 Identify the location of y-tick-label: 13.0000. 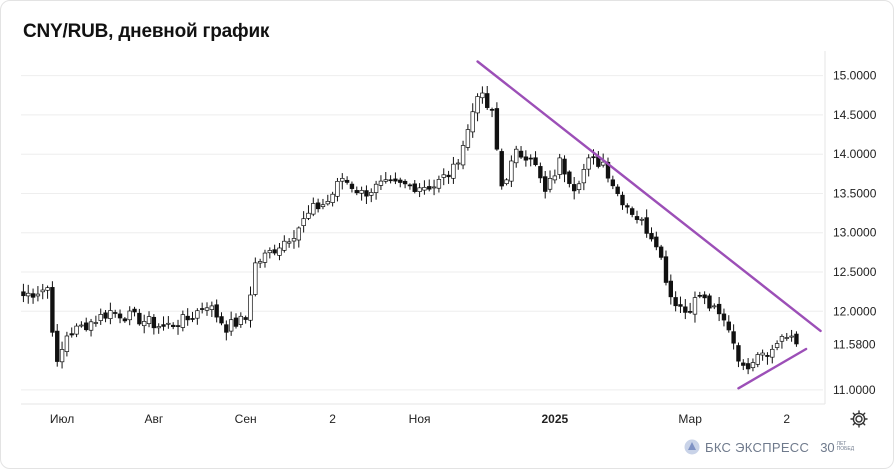
(855, 233).